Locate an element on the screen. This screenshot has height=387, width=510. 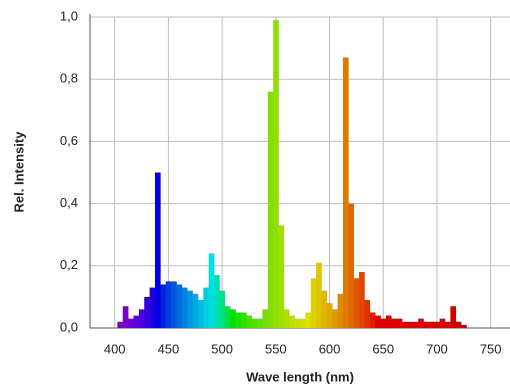
x-axis-title: Wave length (nm) is located at coordinates (300, 376).